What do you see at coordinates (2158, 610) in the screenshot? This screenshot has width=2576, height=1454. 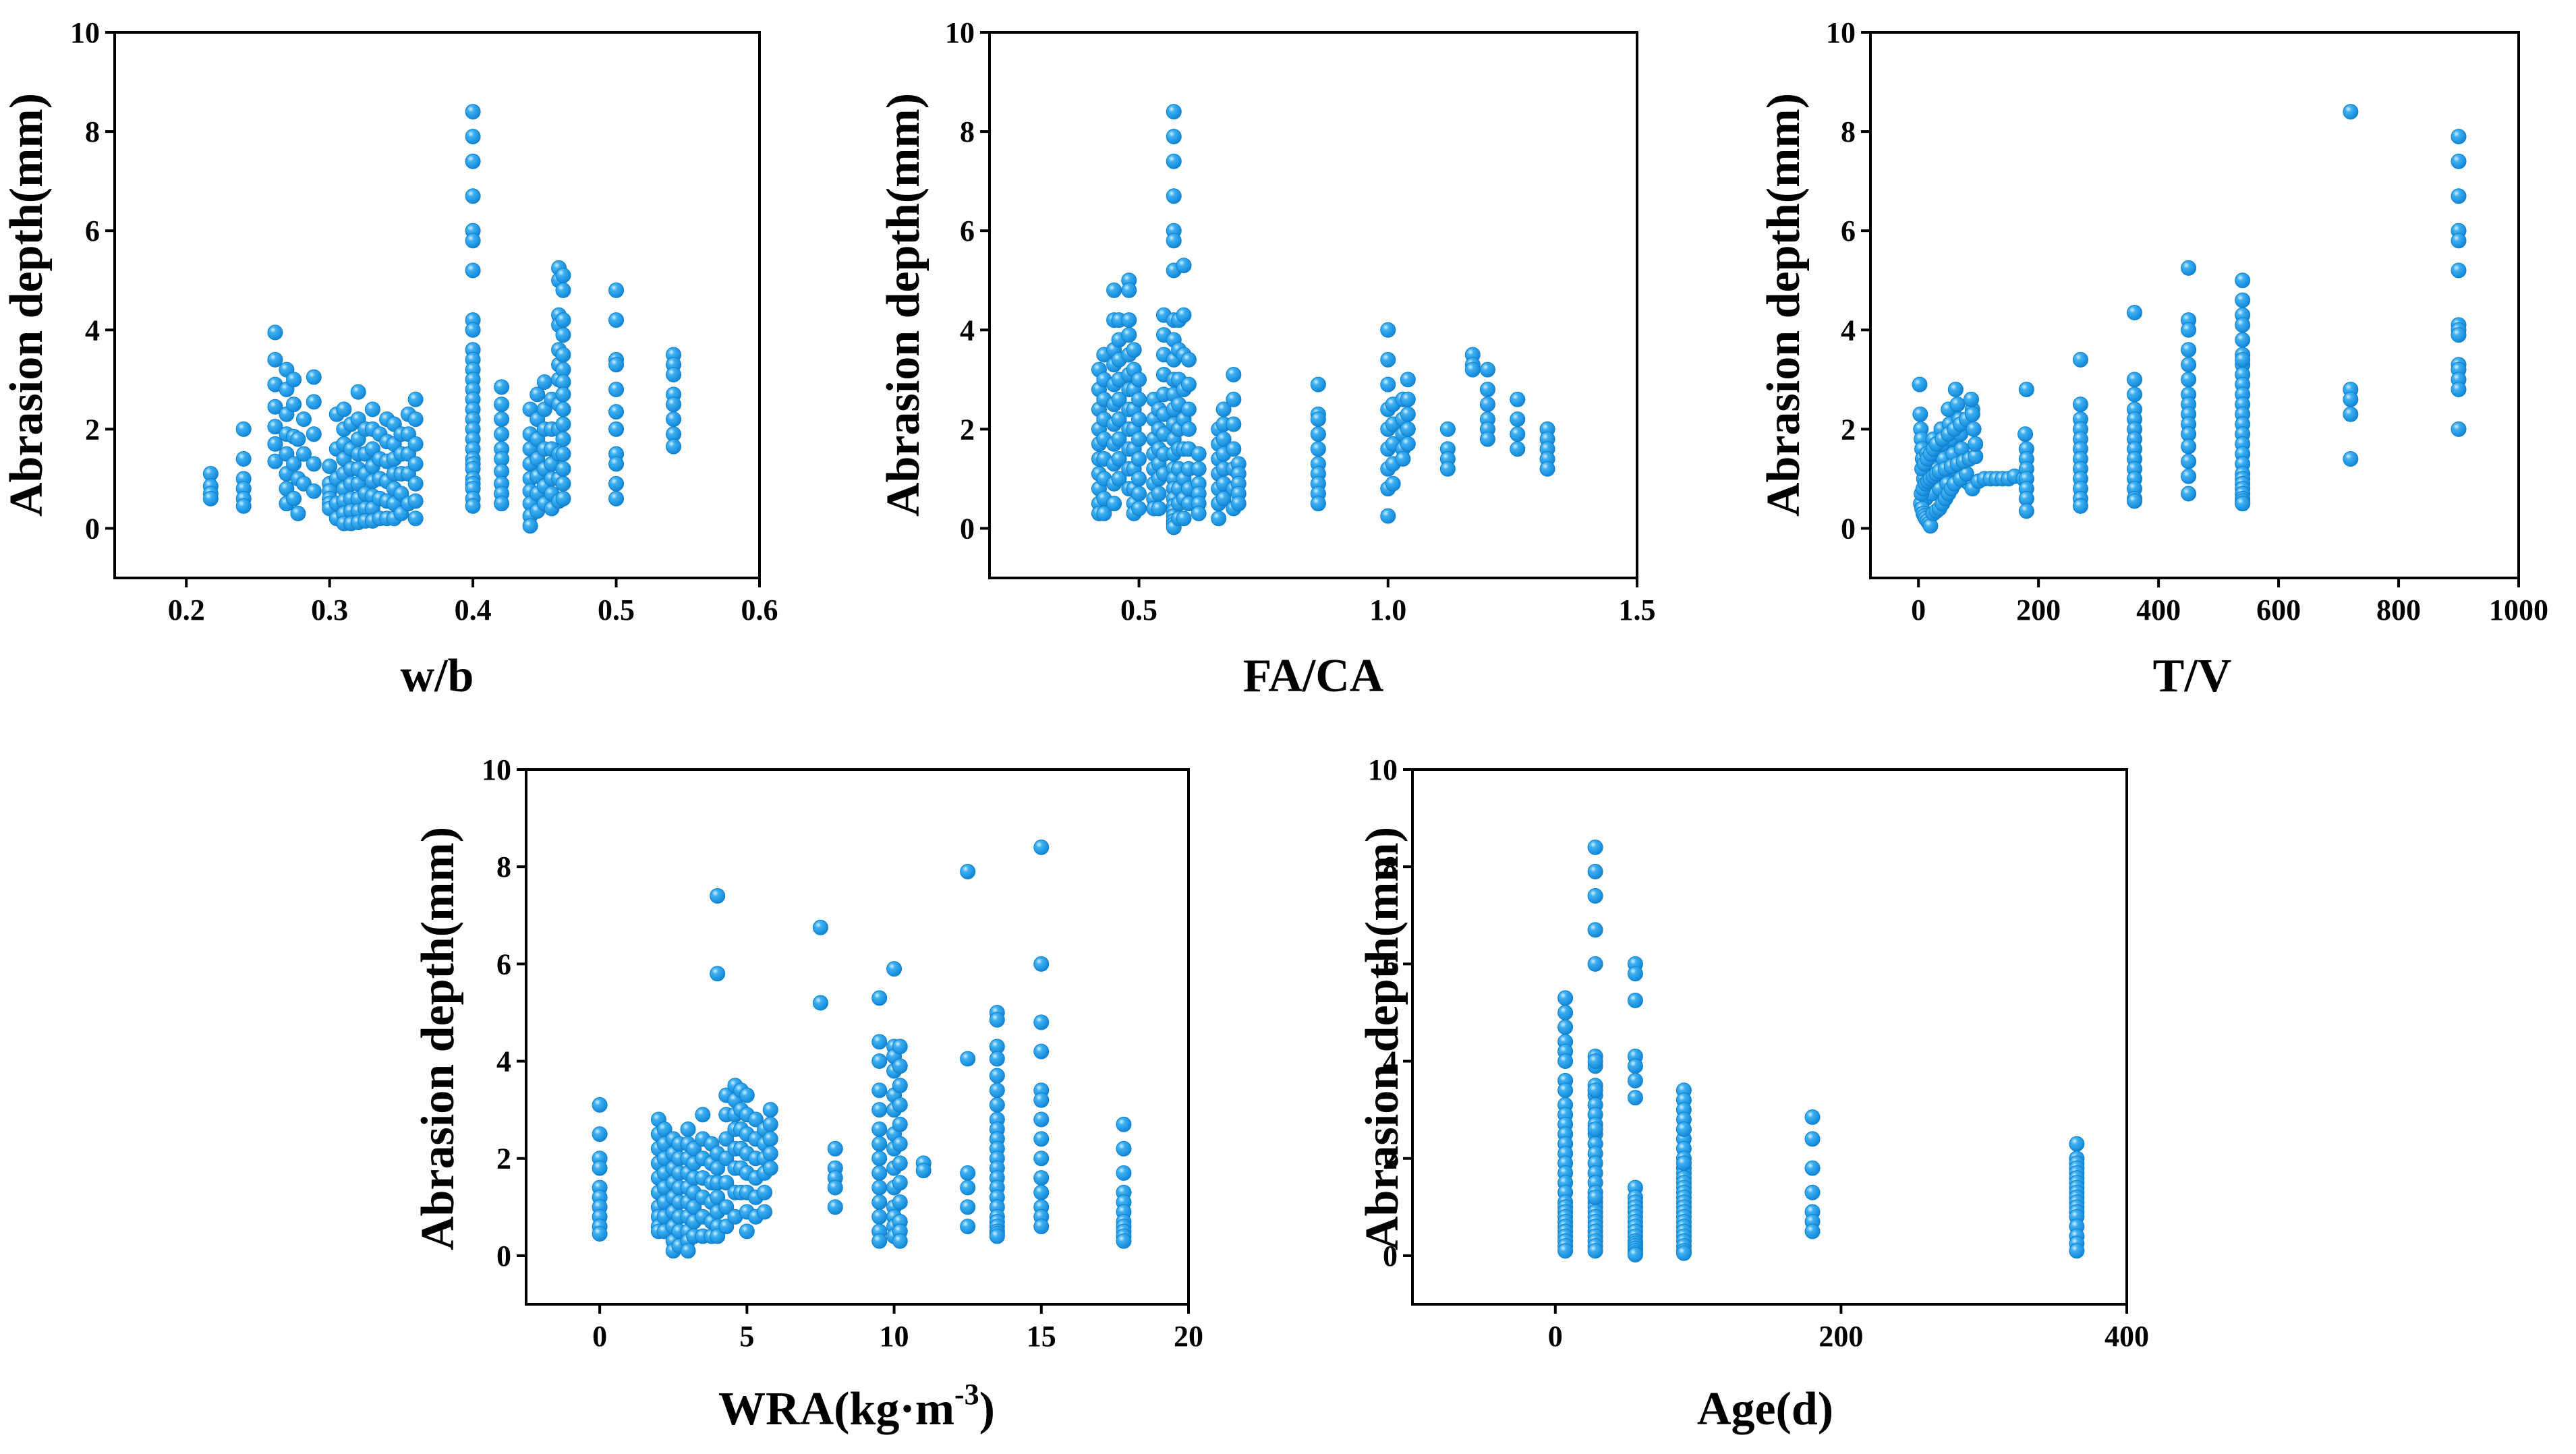 I see `x-tick-label: 400` at bounding box center [2158, 610].